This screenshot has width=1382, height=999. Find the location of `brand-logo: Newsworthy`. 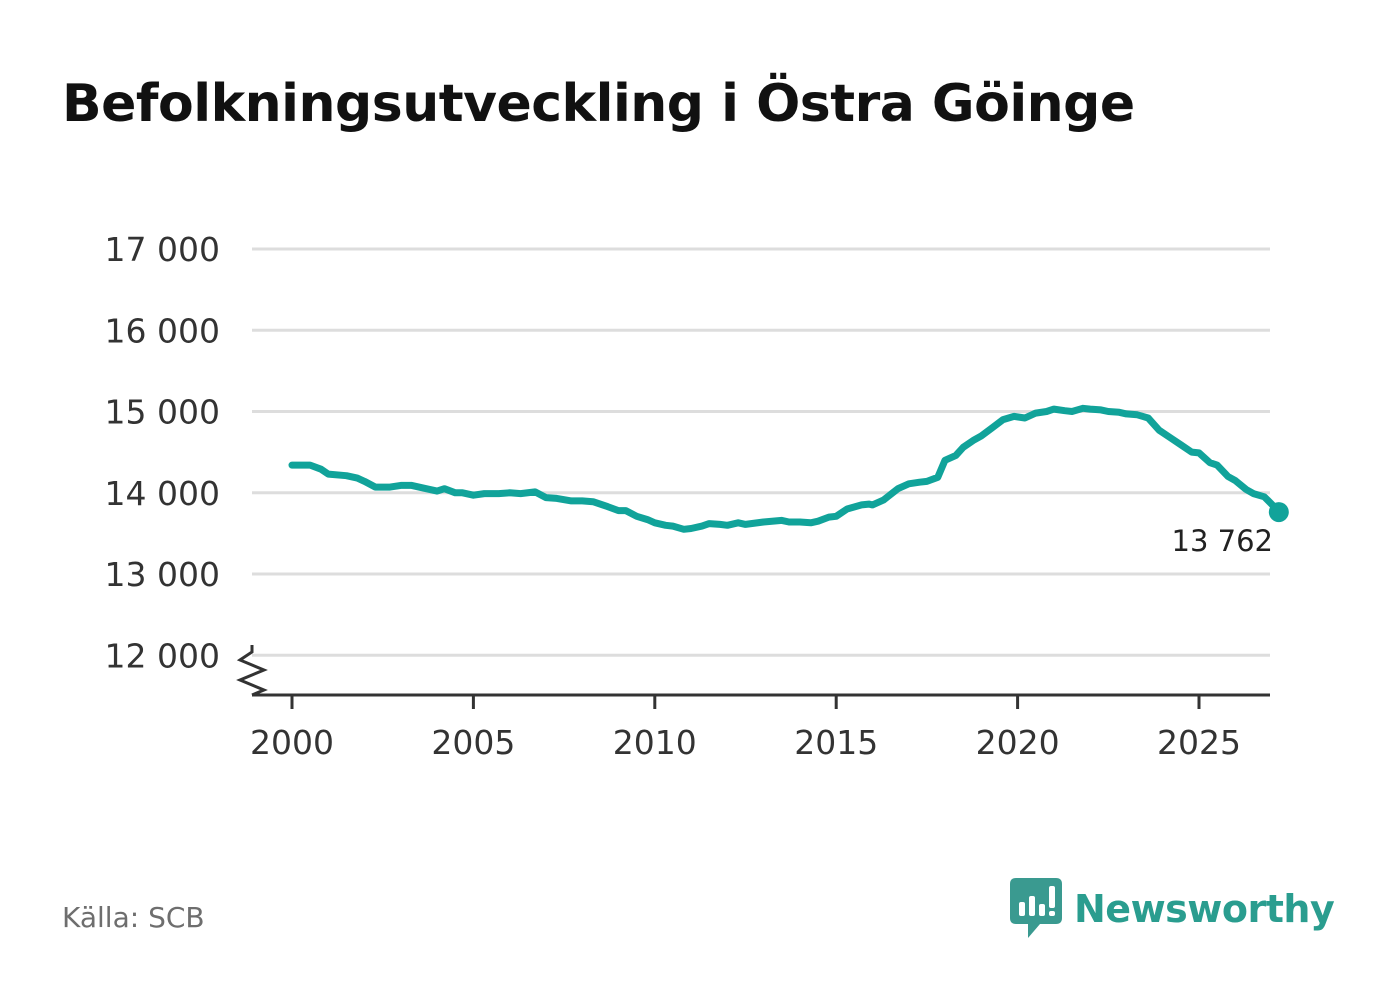

brand-logo: Newsworthy is located at coordinates (1172, 909).